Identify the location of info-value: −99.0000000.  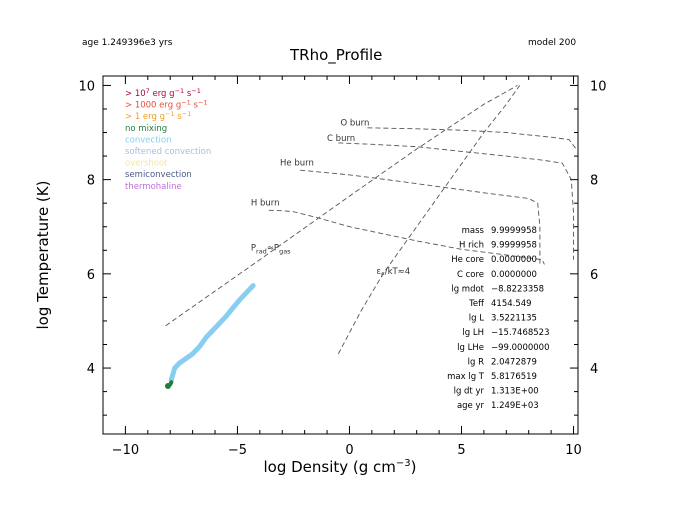
(520, 348).